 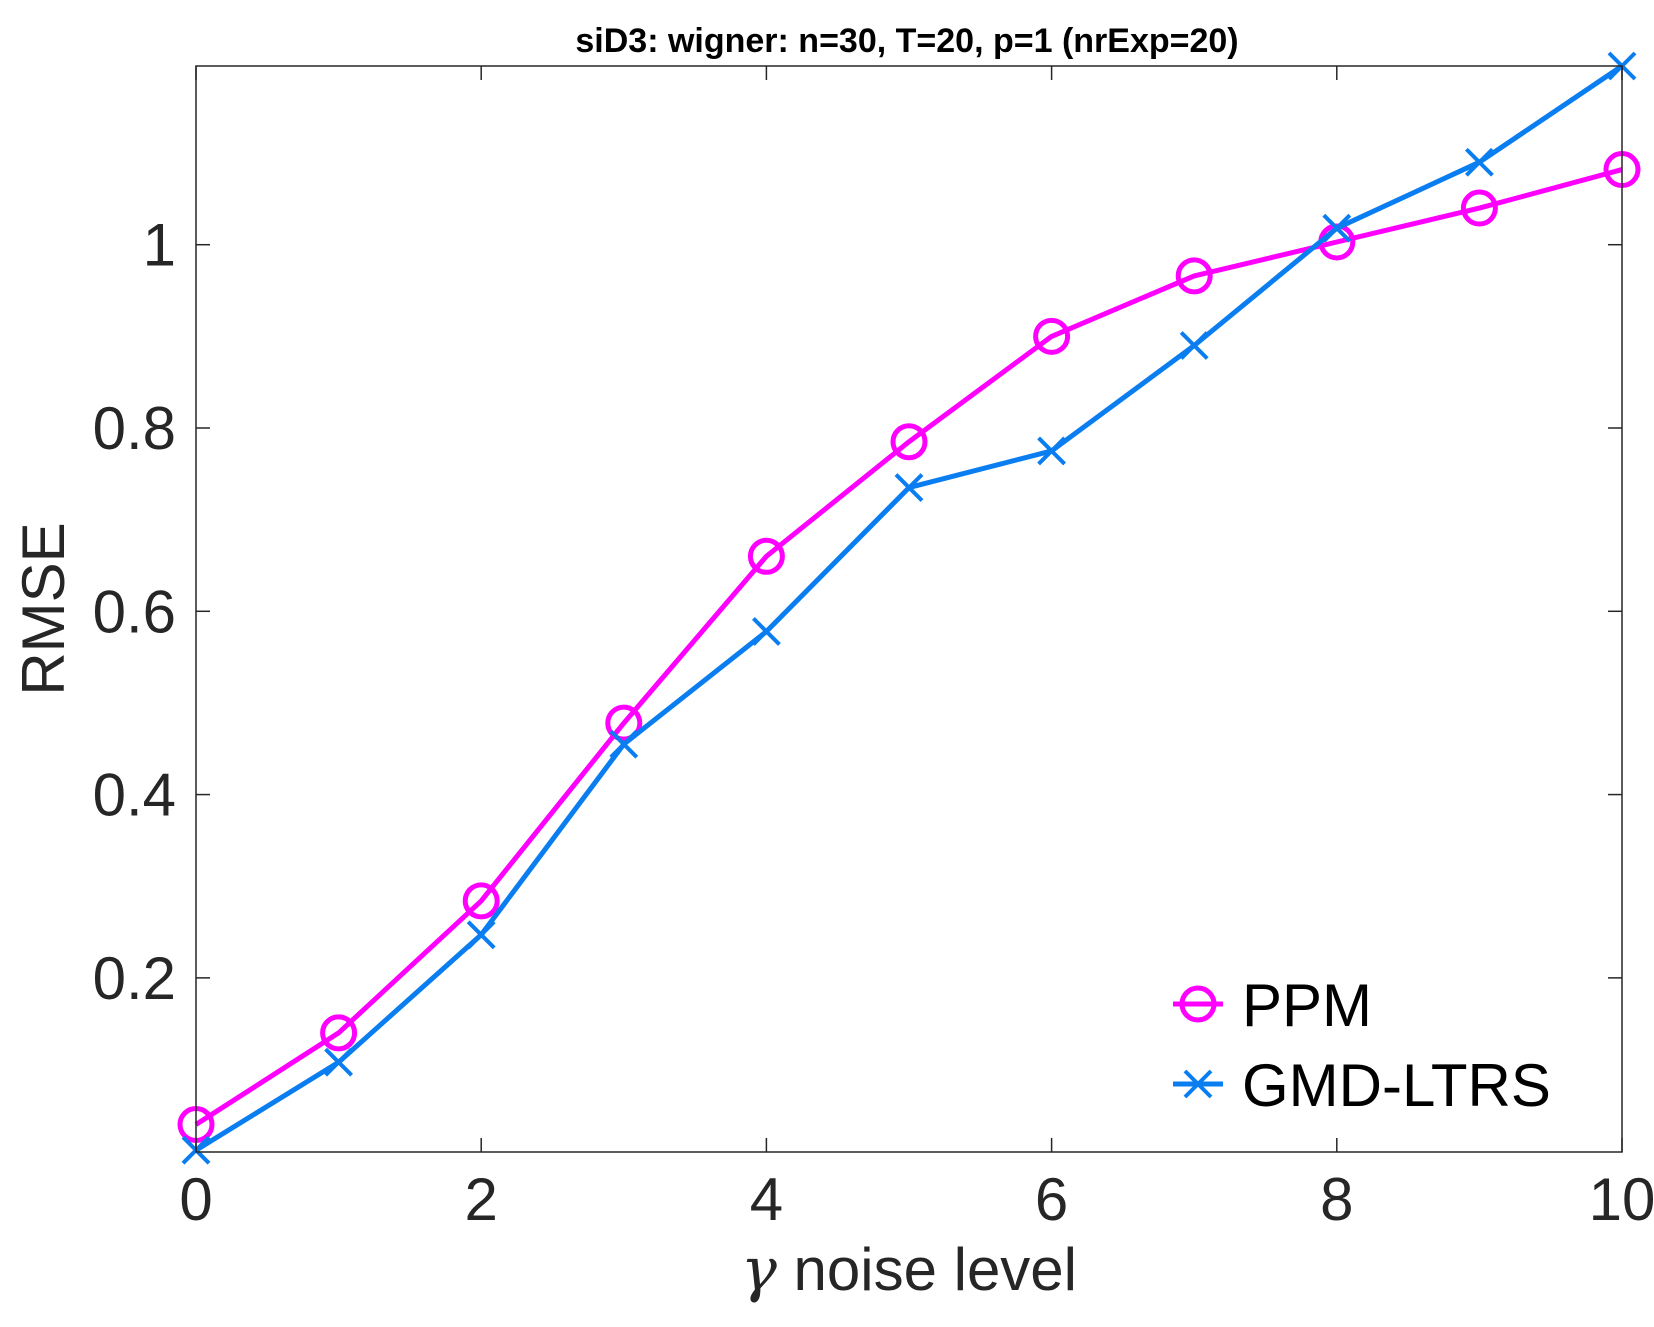 What do you see at coordinates (43, 608) in the screenshot?
I see `y-axis-title: RMSE` at bounding box center [43, 608].